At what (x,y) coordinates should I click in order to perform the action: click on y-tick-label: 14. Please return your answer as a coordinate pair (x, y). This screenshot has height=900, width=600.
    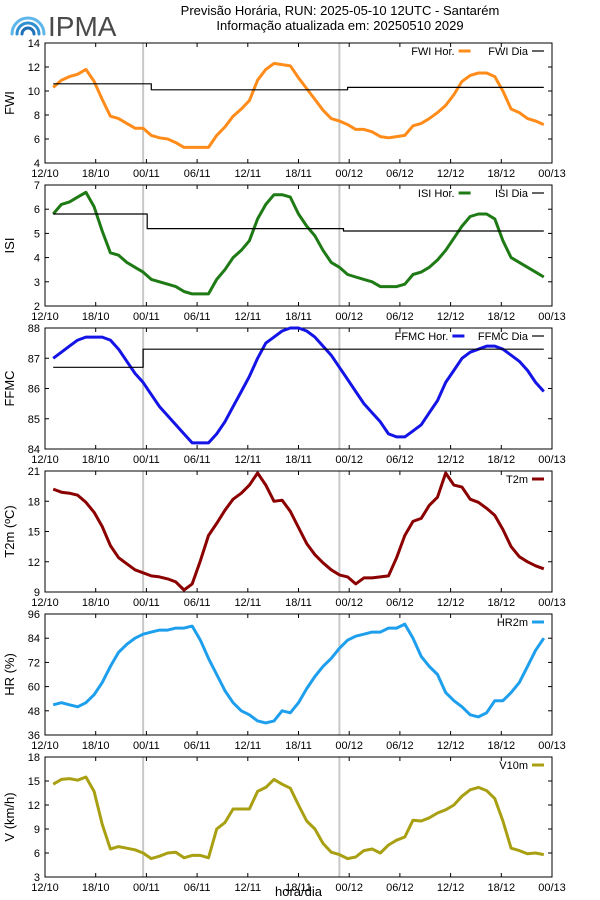
    Looking at the image, I should click on (34, 44).